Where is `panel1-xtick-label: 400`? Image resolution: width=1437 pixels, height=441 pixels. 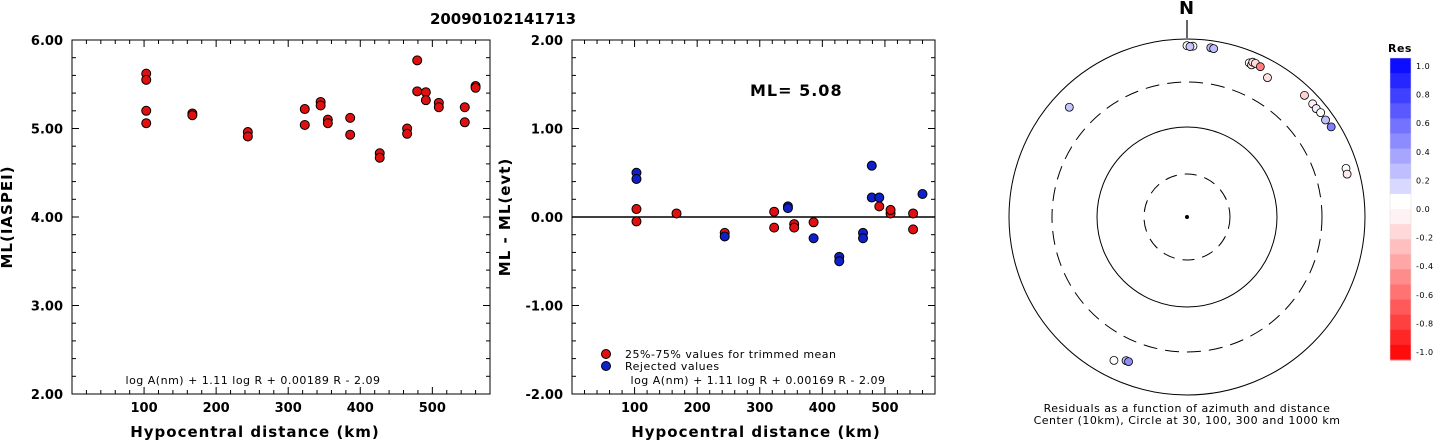
panel1-xtick-label: 400 is located at coordinates (360, 408).